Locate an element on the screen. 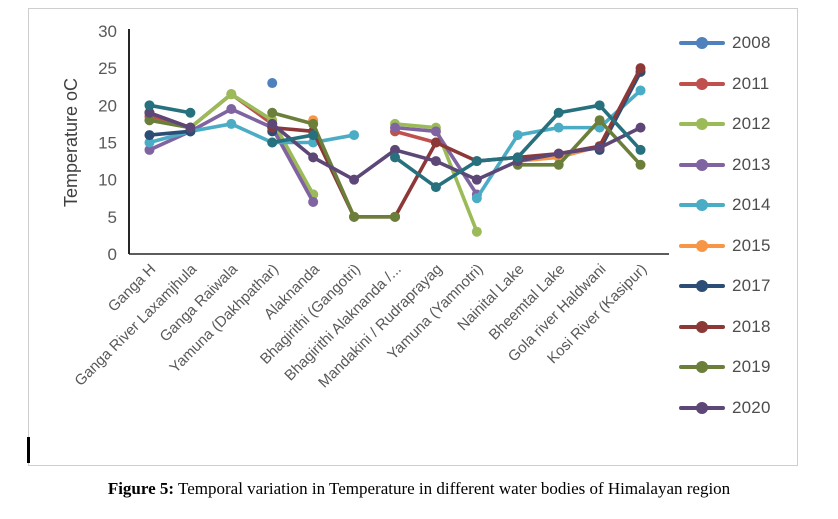  legend-item-2012: 2012 is located at coordinates (735, 124).